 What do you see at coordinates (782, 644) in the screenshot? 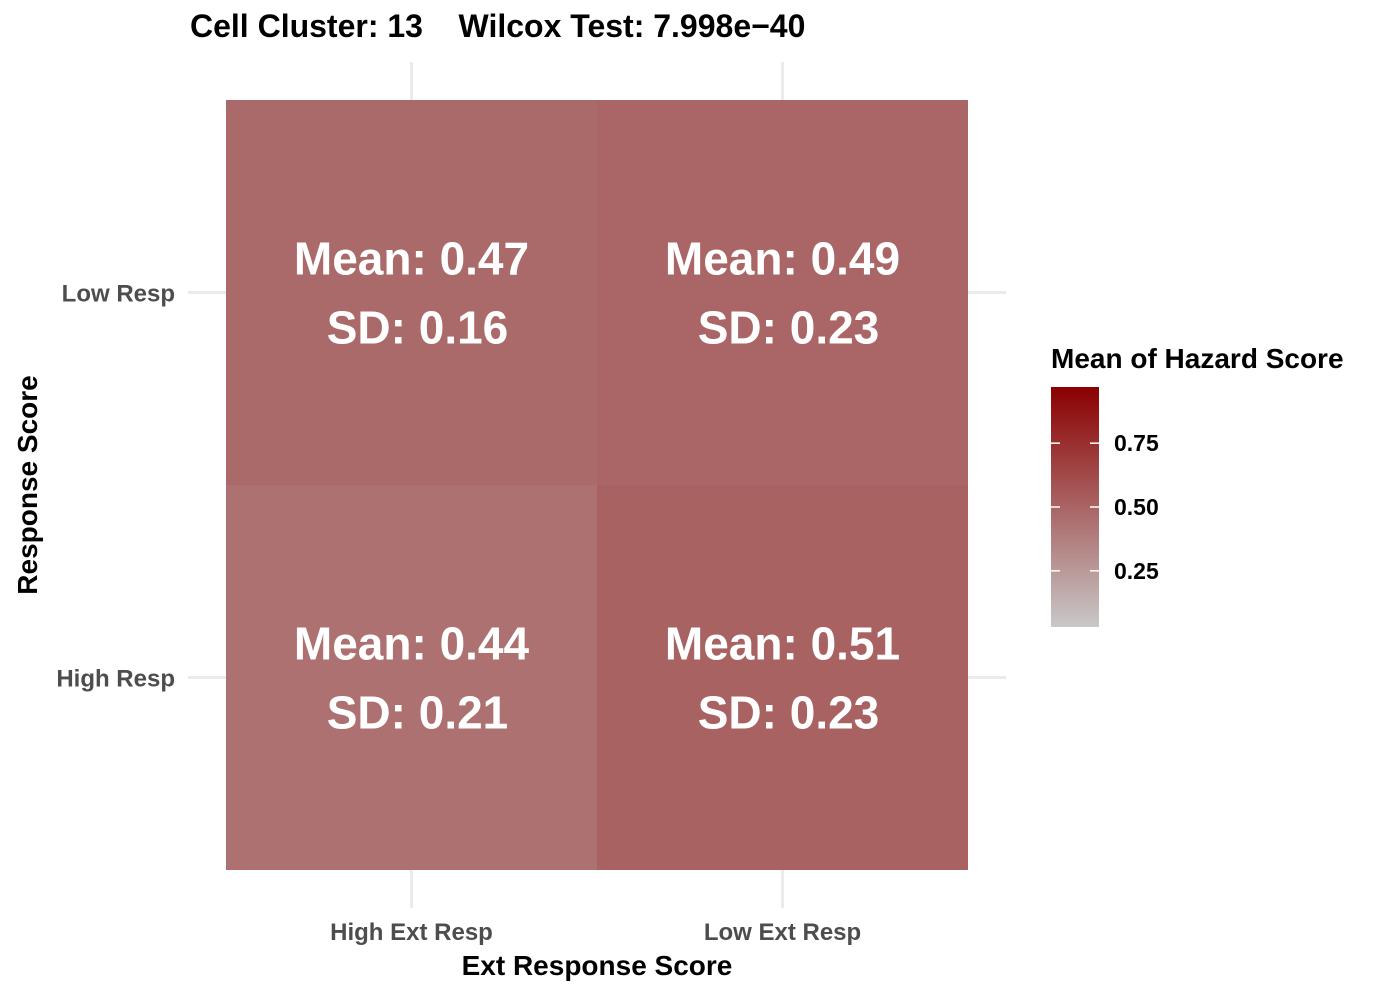
I see `cell-mean-label: Mean: 0.51` at bounding box center [782, 644].